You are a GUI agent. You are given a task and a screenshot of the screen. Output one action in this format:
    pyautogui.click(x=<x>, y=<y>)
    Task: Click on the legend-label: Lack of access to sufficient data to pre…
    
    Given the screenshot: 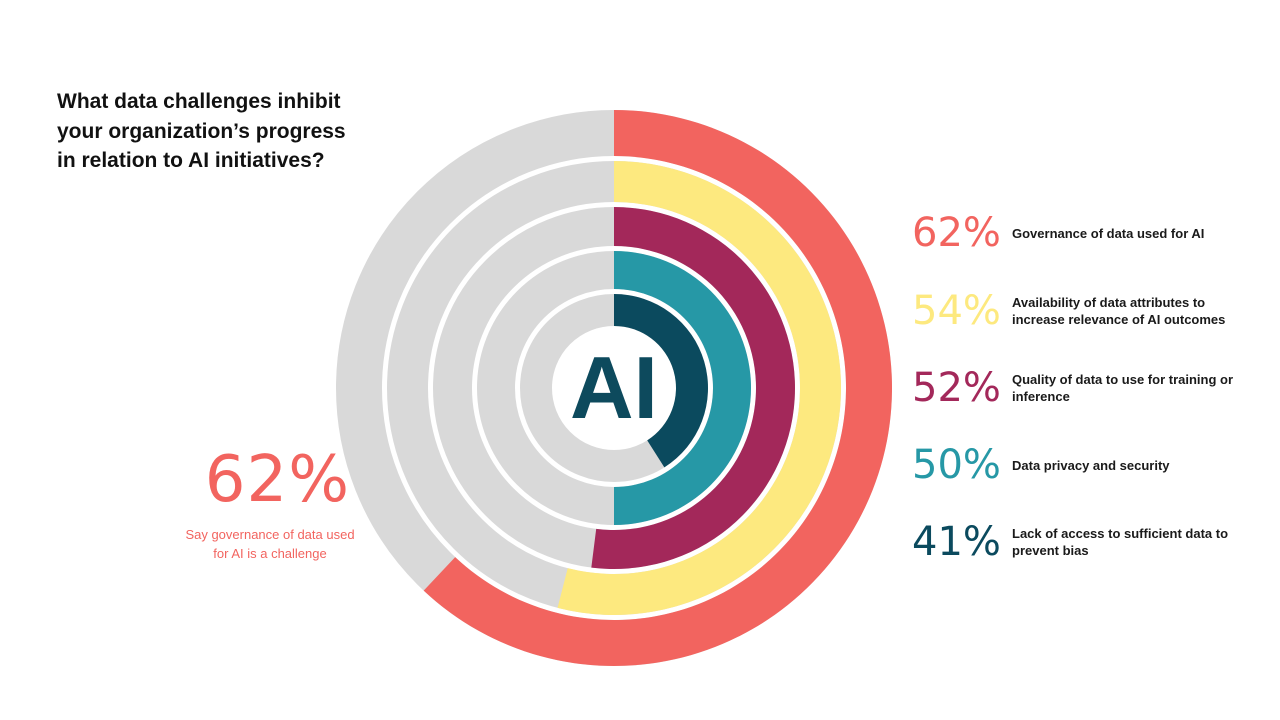 What is the action you would take?
    pyautogui.click(x=1120, y=542)
    